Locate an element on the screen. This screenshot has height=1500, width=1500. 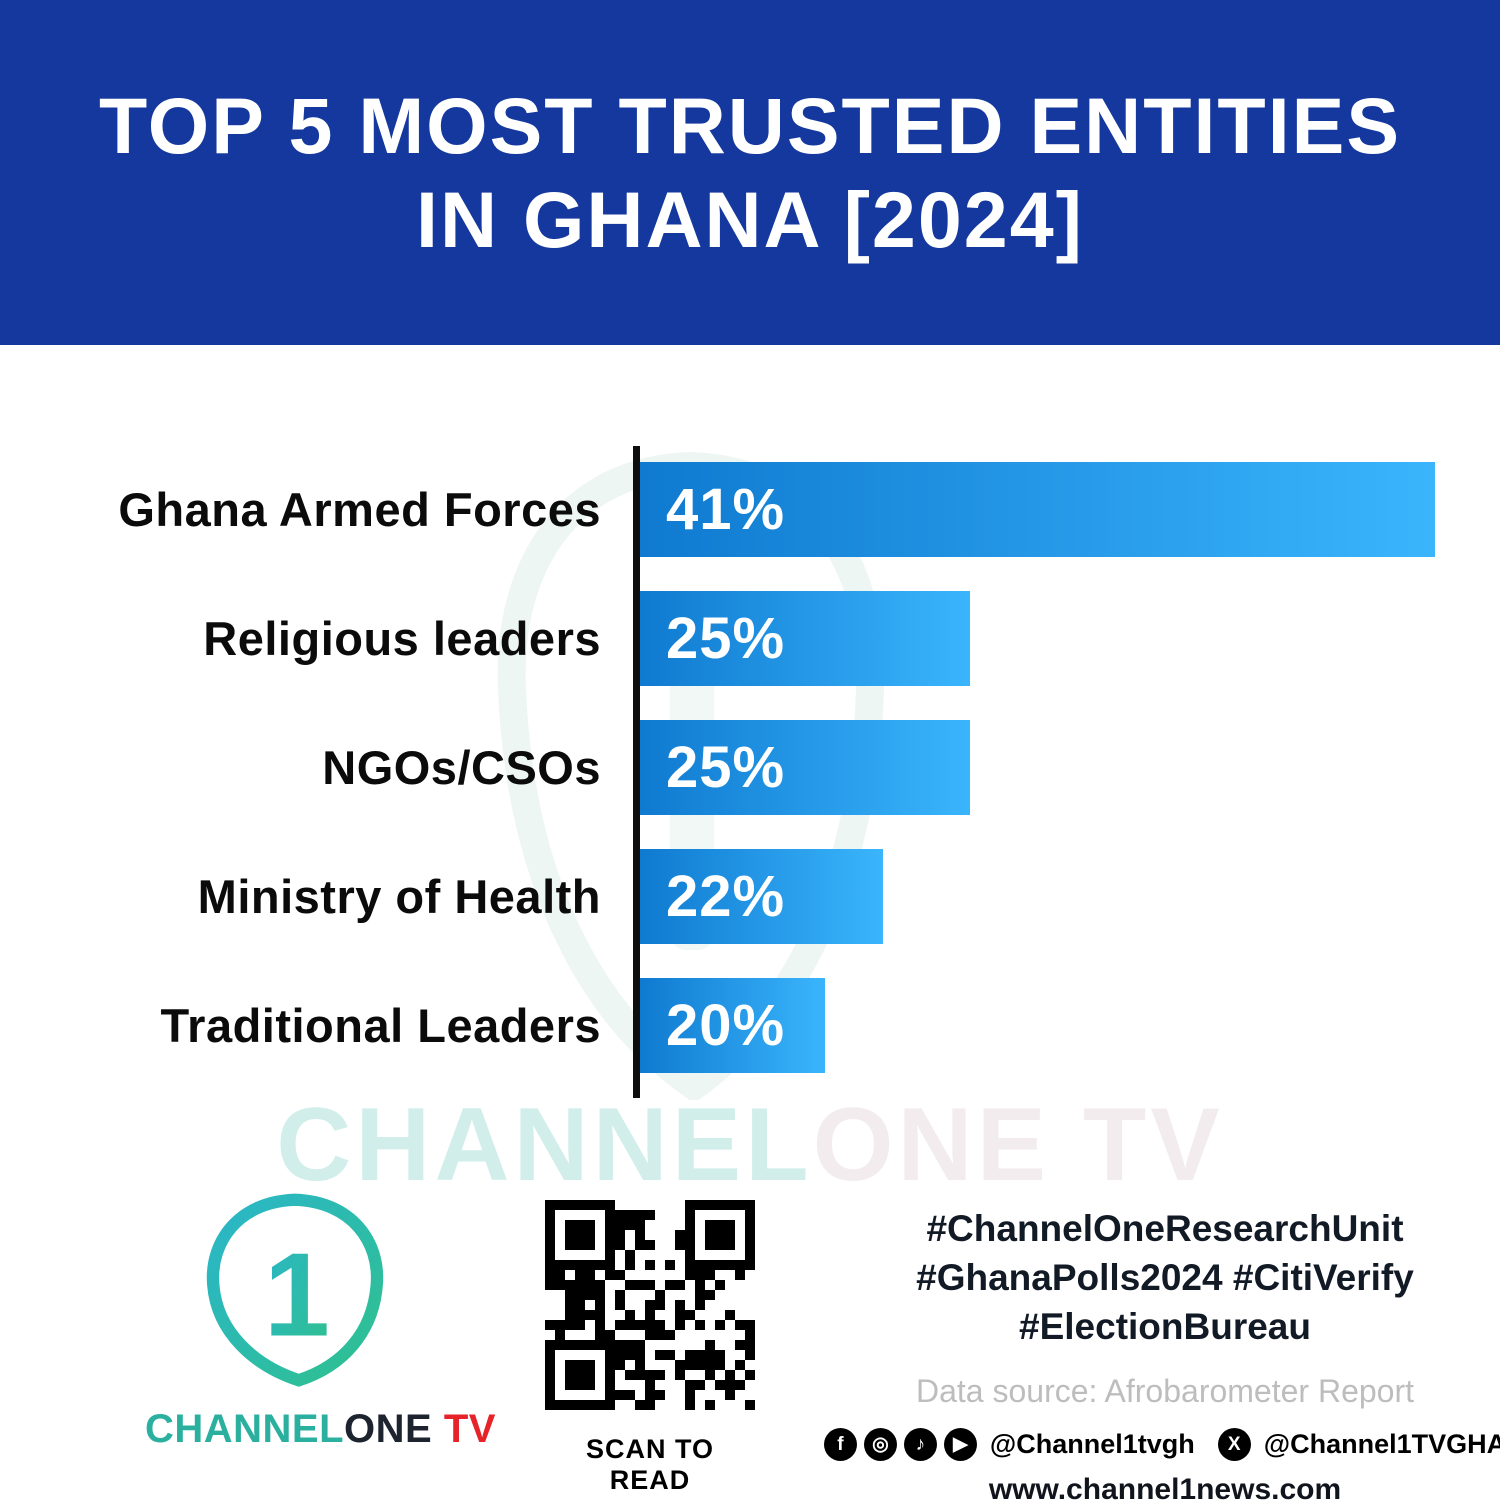
hashtag-line2: #GhanaPolls2024 #CitiVerify is located at coordinates (1165, 1277).